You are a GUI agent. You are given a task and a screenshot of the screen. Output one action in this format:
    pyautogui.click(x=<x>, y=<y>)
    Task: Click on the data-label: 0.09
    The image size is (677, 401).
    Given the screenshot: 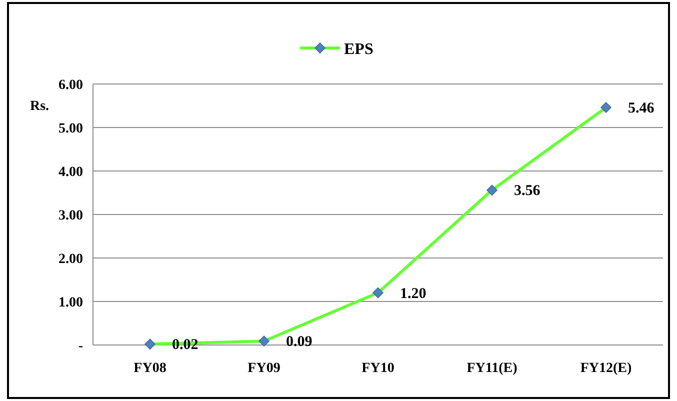 What is the action you would take?
    pyautogui.click(x=299, y=342)
    